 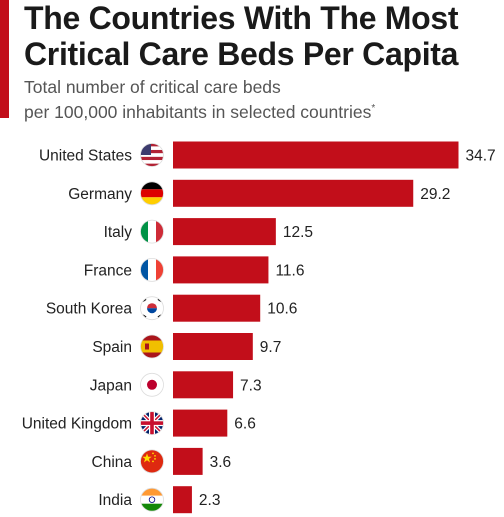 I want to click on value-label: 10.6, so click(x=282, y=309).